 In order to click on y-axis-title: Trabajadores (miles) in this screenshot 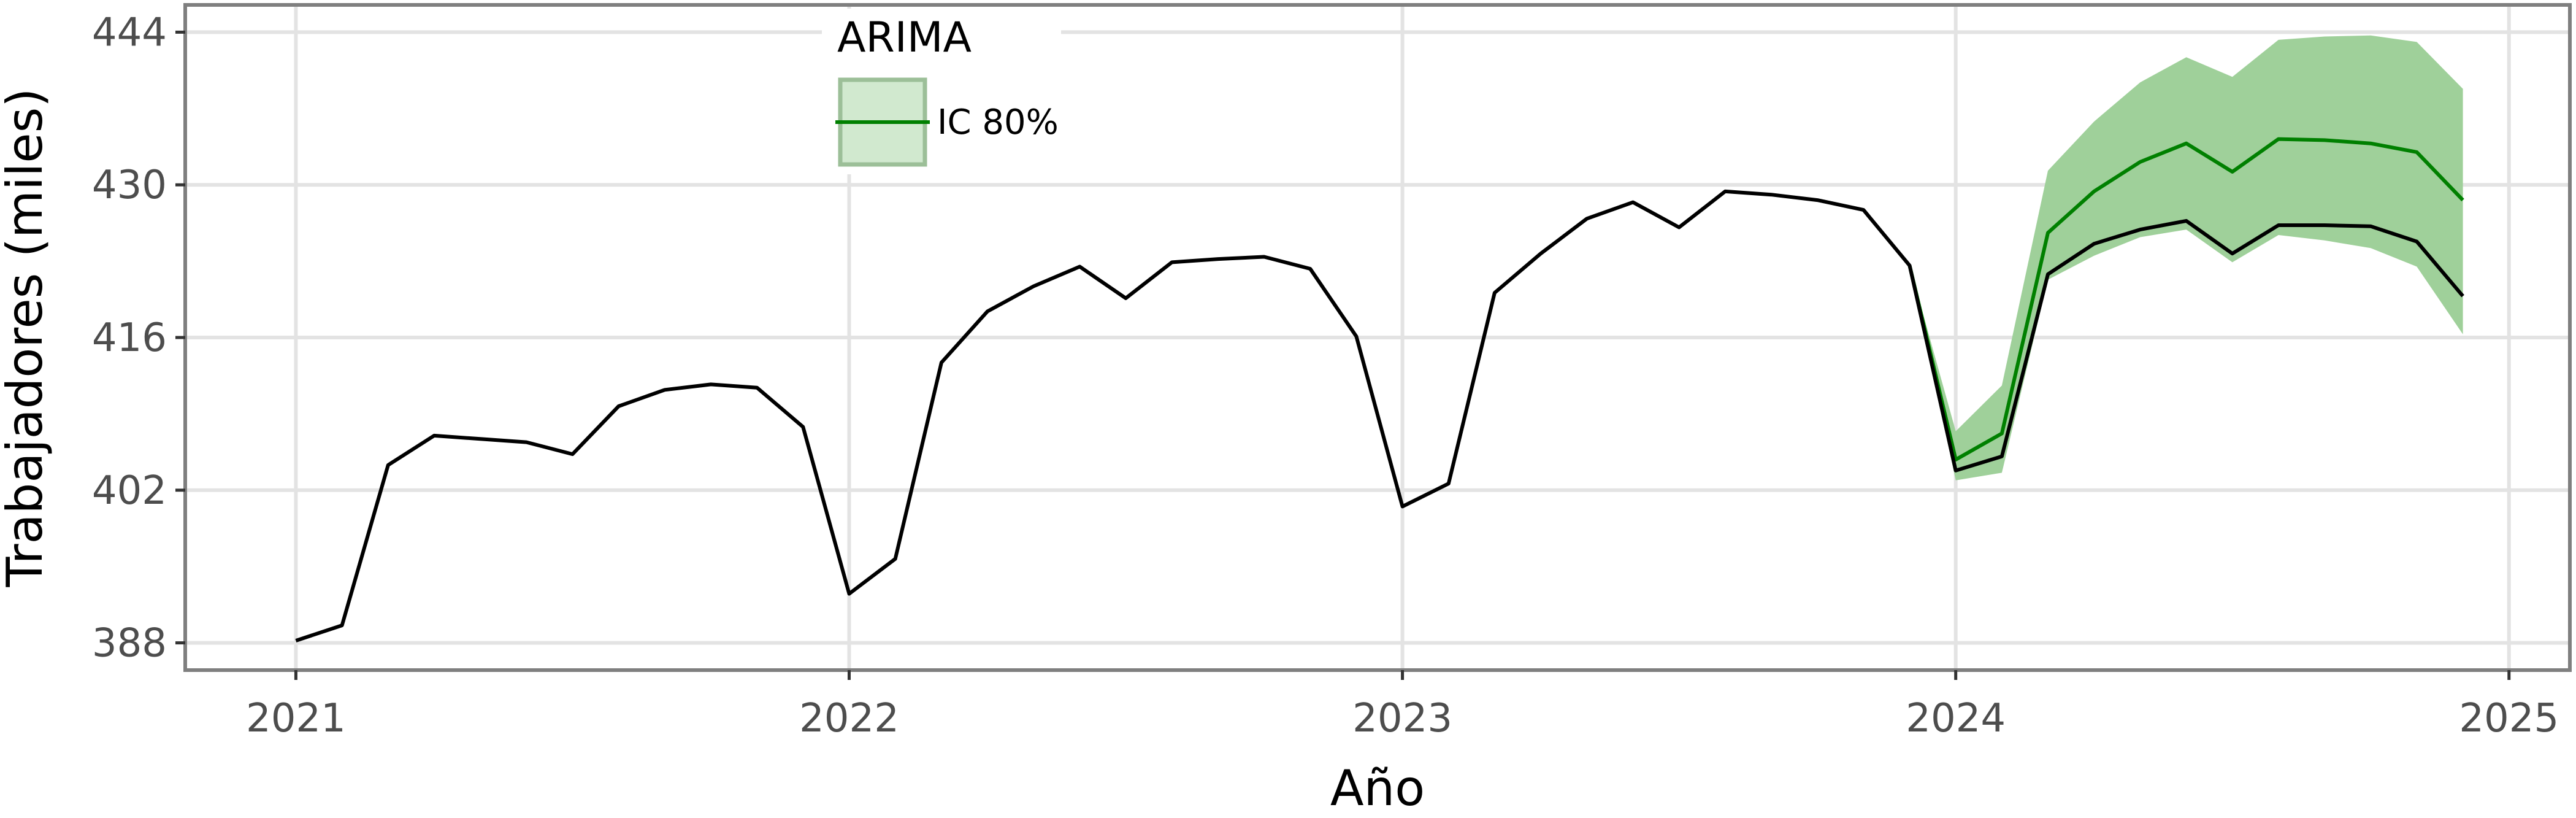, I will do `click(26, 338)`.